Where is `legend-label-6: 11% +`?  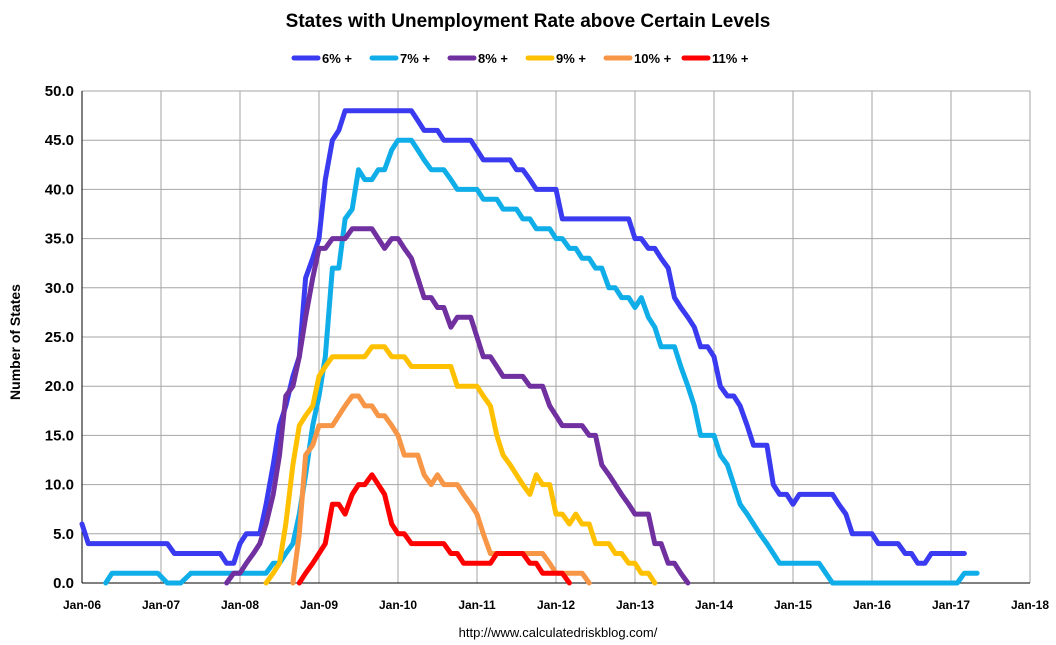
legend-label-6: 11% + is located at coordinates (730, 58).